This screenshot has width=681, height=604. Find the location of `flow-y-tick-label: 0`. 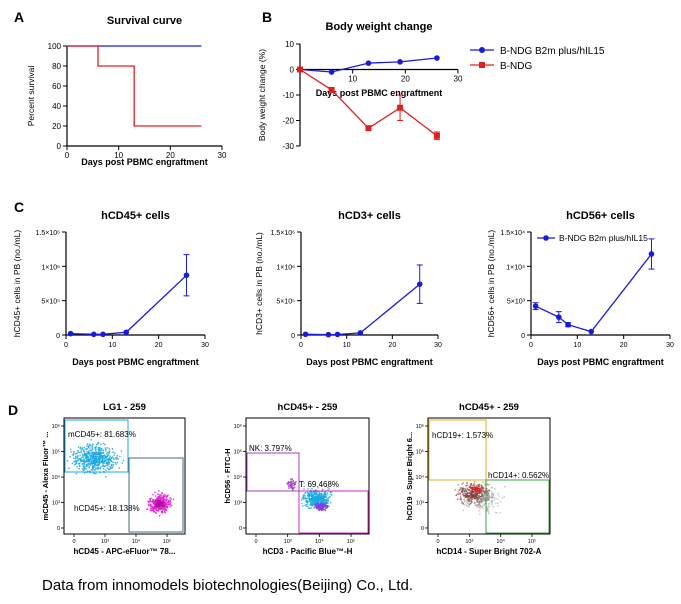

flow-y-tick-label: 0 is located at coordinates (58, 529).